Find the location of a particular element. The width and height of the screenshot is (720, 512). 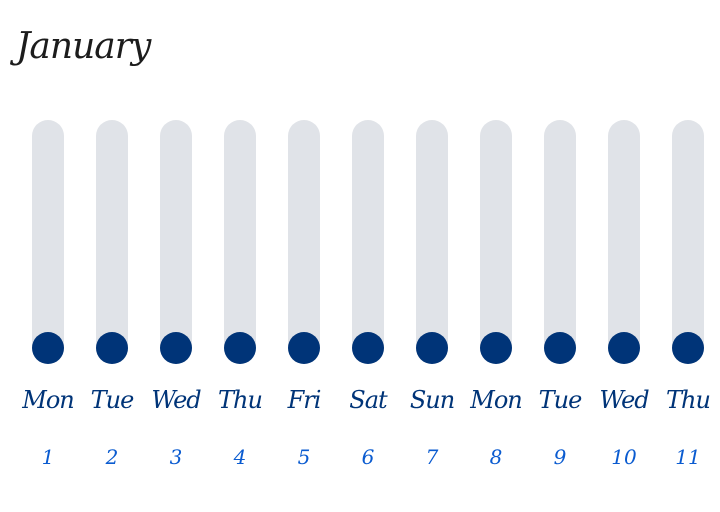

day-number: 11 is located at coordinates (688, 457).